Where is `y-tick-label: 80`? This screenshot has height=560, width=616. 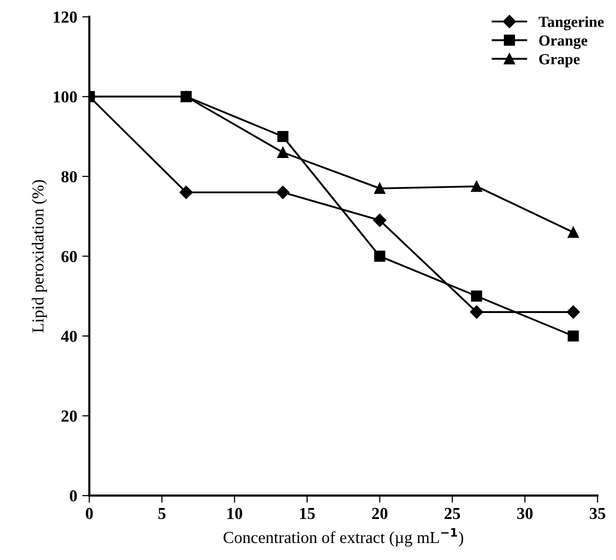 y-tick-label: 80 is located at coordinates (69, 176).